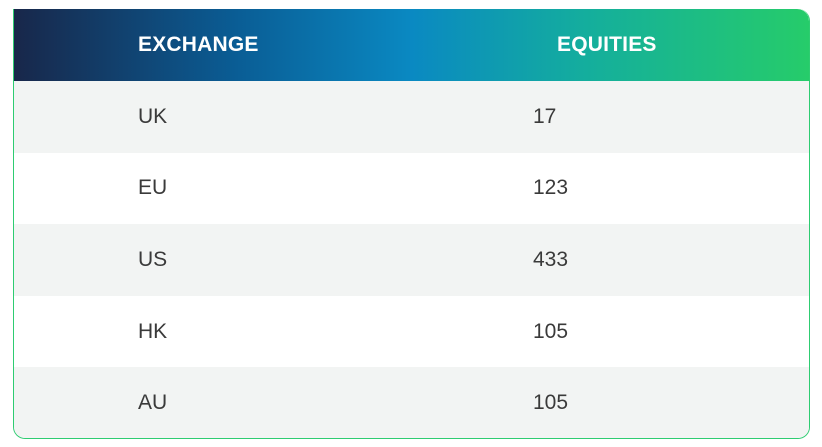 The width and height of the screenshot is (822, 447). I want to click on header-equities: EQUITIES, so click(607, 44).